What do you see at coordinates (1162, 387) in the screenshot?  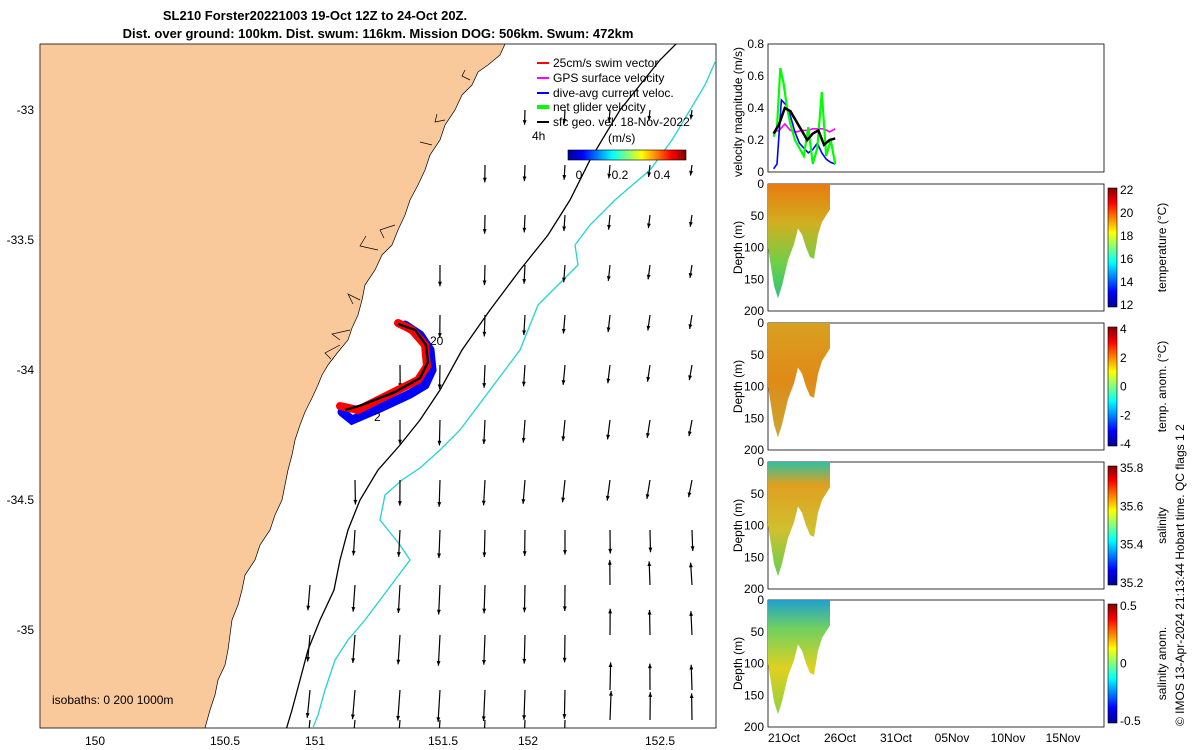 I see `colorbar-label: temp. anom. (°C)` at bounding box center [1162, 387].